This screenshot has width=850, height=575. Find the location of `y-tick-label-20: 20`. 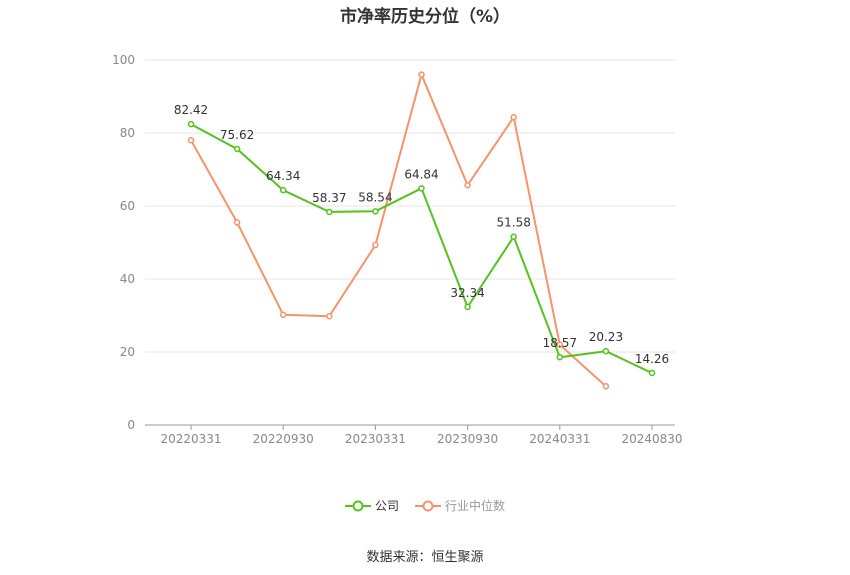

y-tick-label-20: 20 is located at coordinates (127, 352).